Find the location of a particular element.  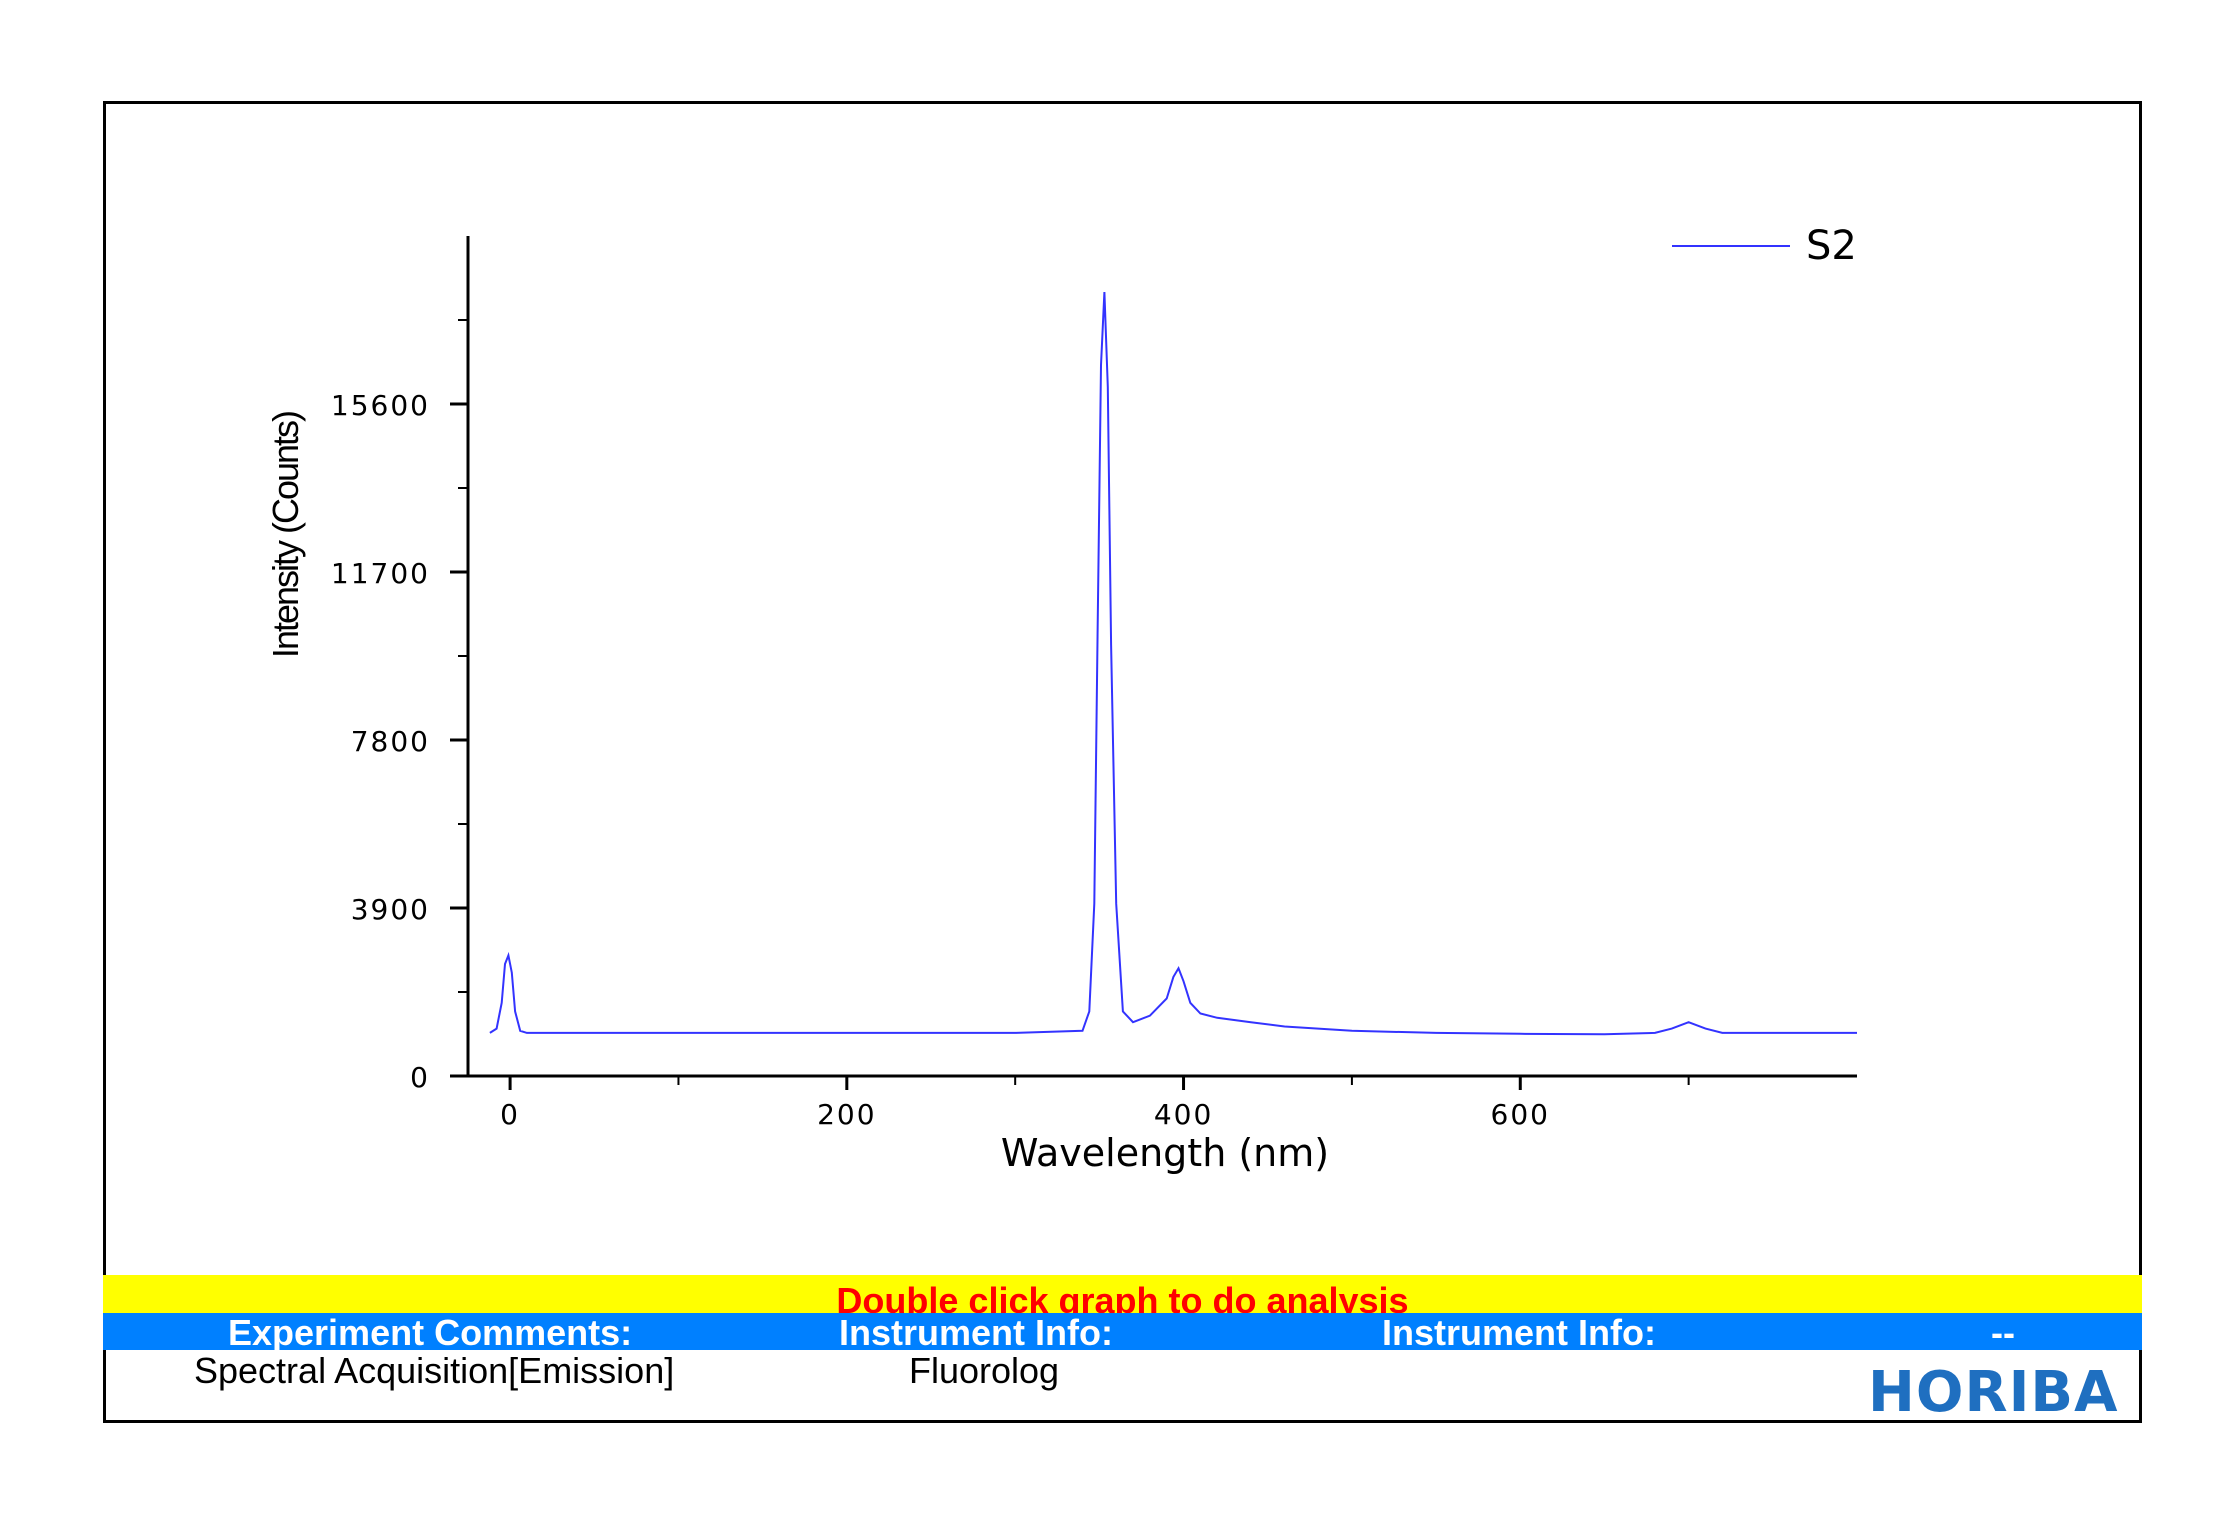

placeholder-dash: -- is located at coordinates (2003, 1332).